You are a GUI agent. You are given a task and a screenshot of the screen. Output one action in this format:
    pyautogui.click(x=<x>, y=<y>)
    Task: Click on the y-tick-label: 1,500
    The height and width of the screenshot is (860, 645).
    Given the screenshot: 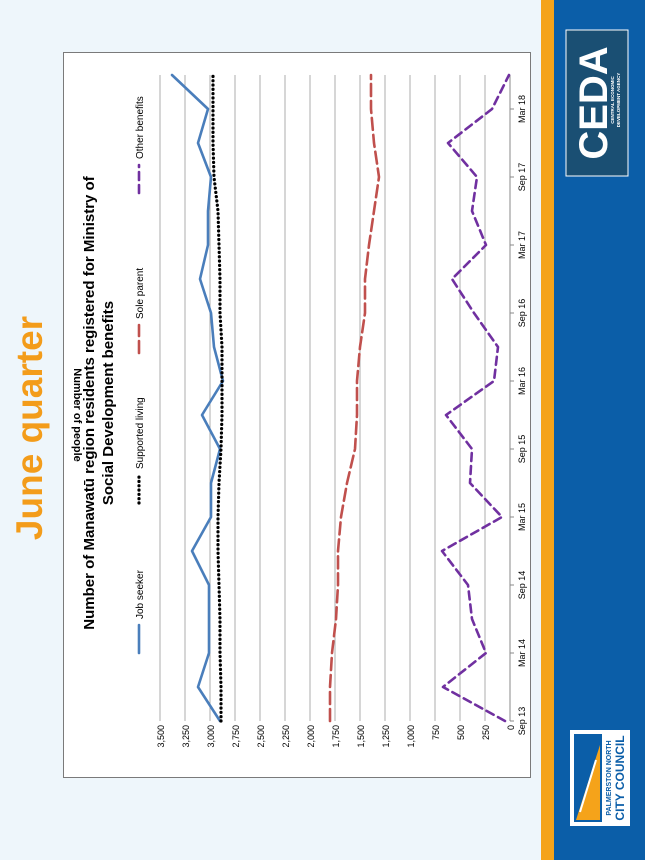 What is the action you would take?
    pyautogui.click(x=361, y=736)
    